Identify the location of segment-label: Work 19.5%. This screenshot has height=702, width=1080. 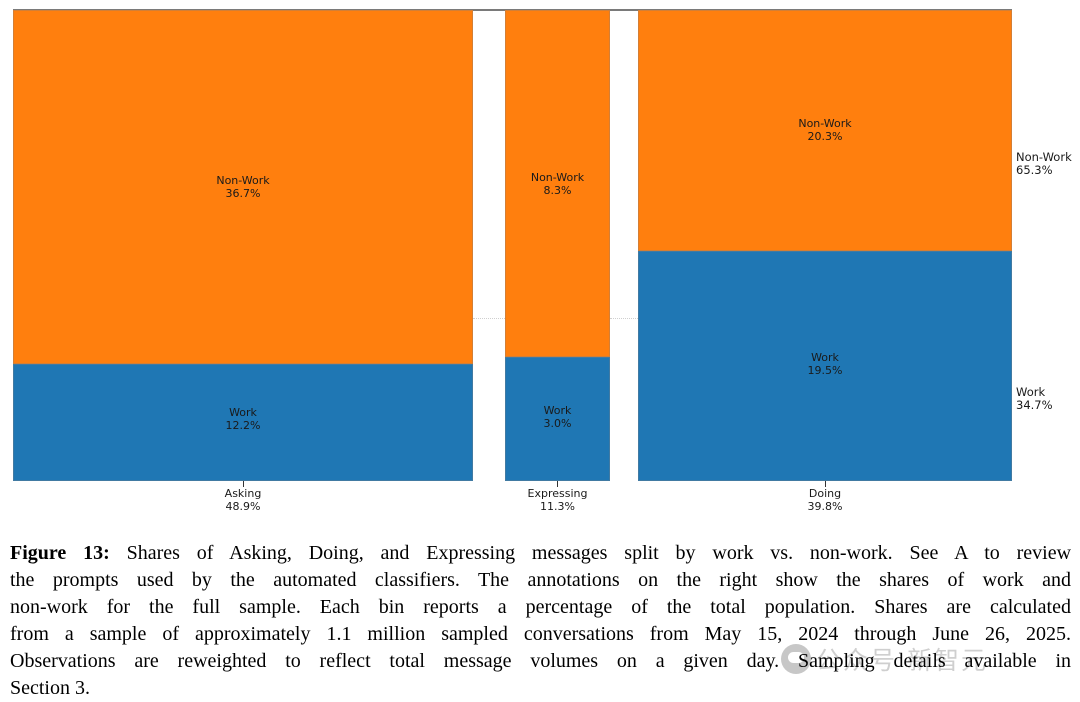
(825, 364).